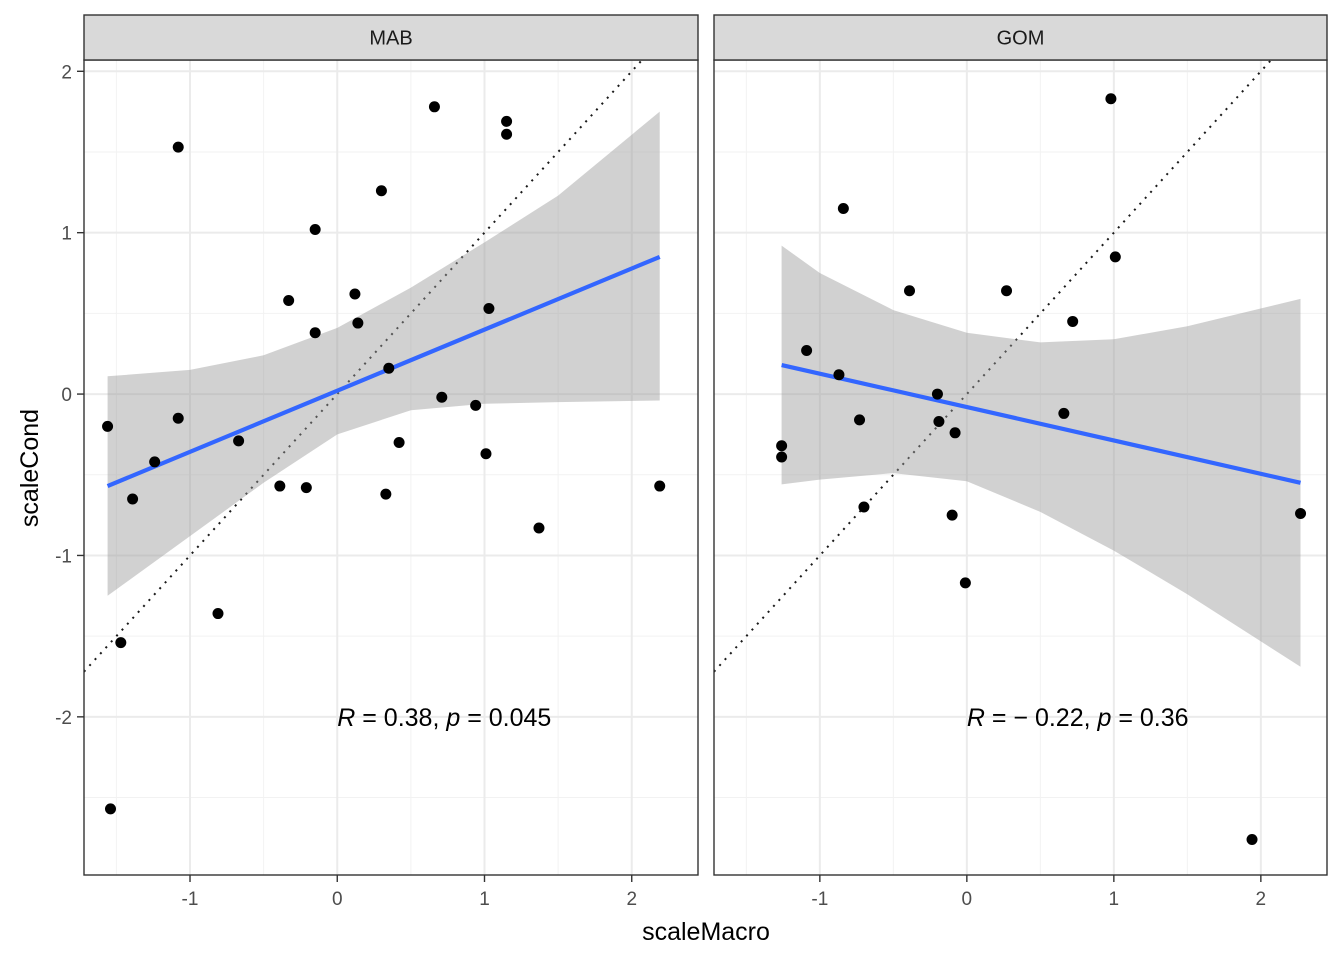 The height and width of the screenshot is (960, 1344). Describe the element at coordinates (66, 395) in the screenshot. I see `y-tick-label: 0` at that location.